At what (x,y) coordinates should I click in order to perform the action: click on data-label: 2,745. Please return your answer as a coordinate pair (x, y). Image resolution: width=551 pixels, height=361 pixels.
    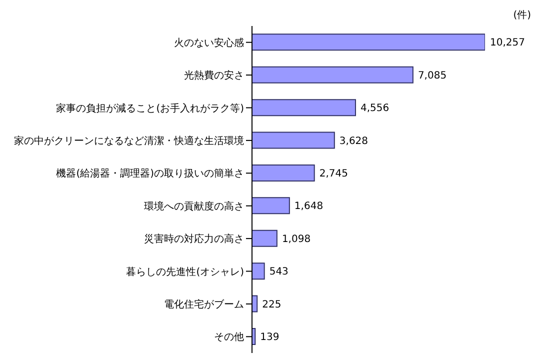
    Looking at the image, I should click on (333, 174).